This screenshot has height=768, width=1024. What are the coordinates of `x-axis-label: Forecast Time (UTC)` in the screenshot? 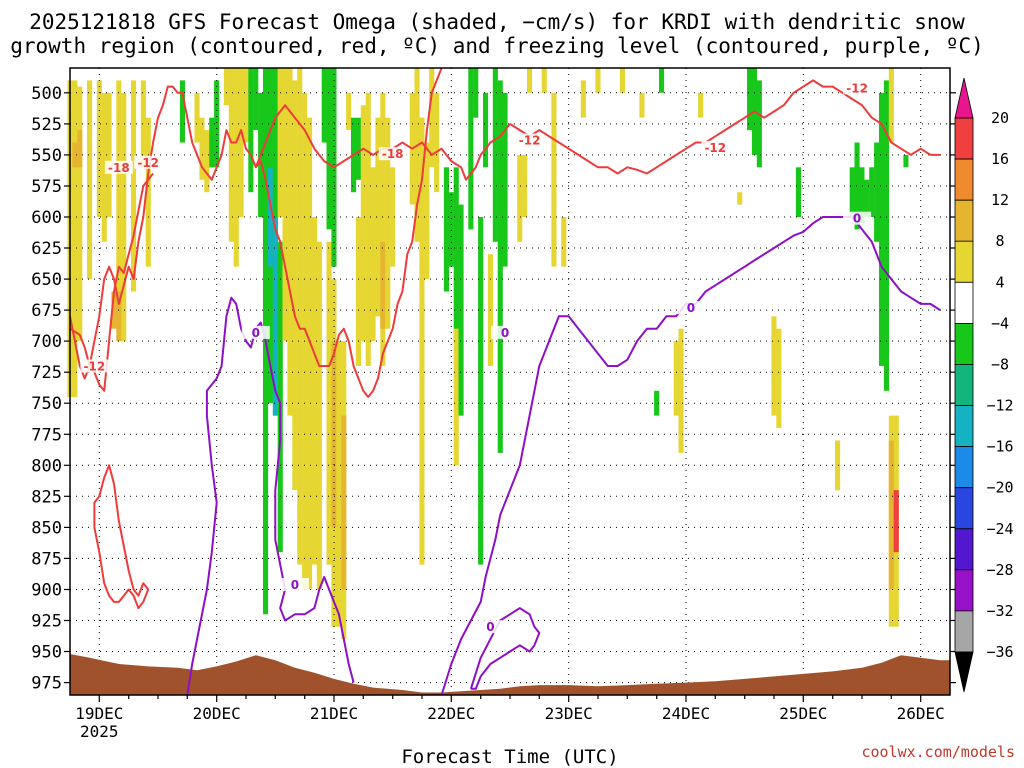 It's located at (509, 757).